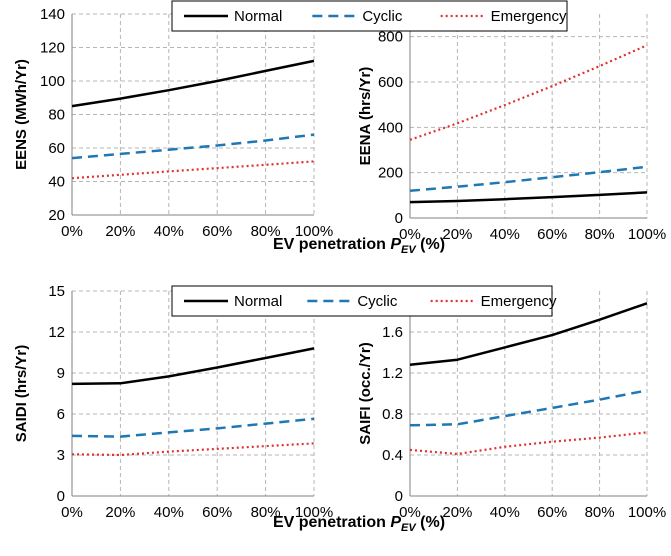  What do you see at coordinates (56, 291) in the screenshot?
I see `y-tick-label: 15` at bounding box center [56, 291].